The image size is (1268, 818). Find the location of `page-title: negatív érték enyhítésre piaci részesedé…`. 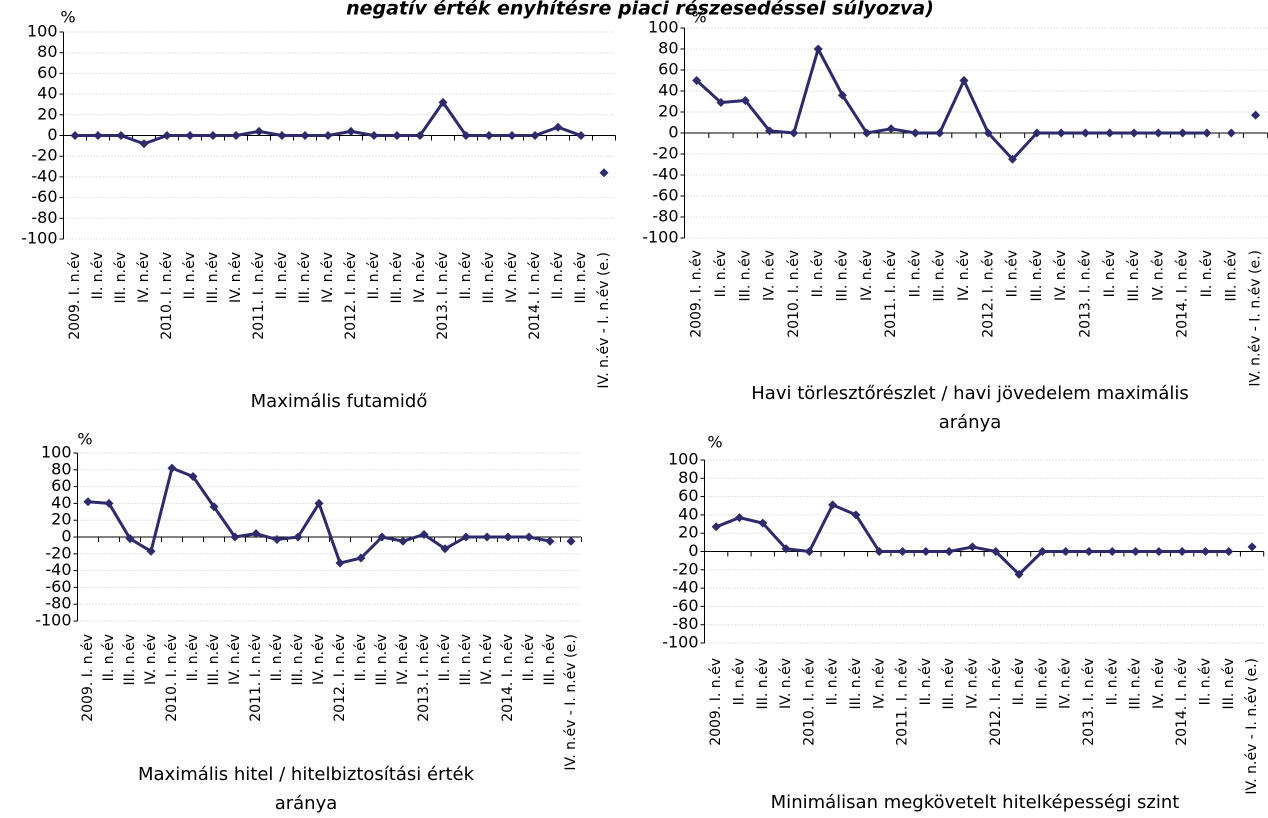

page-title: negatív érték enyhítésre piaci részesedé… is located at coordinates (640, 10).